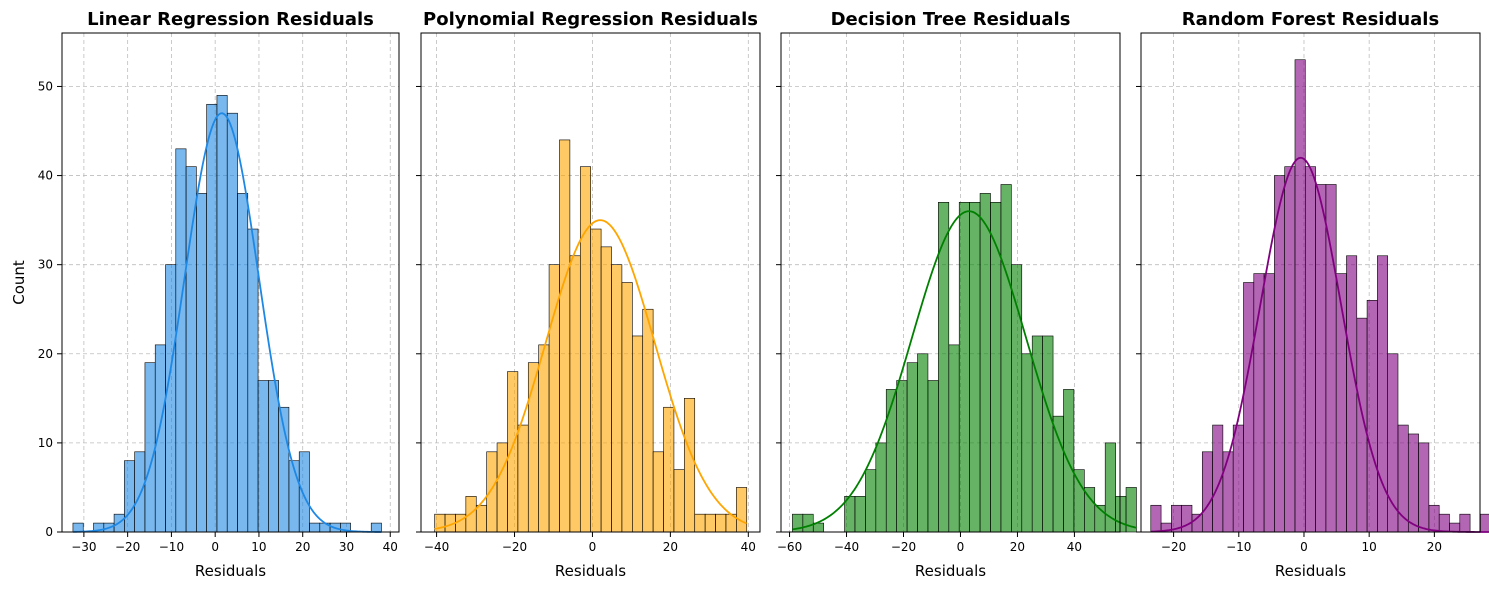 The width and height of the screenshot is (1489, 590). I want to click on y-axis-label: Count, so click(19, 282).